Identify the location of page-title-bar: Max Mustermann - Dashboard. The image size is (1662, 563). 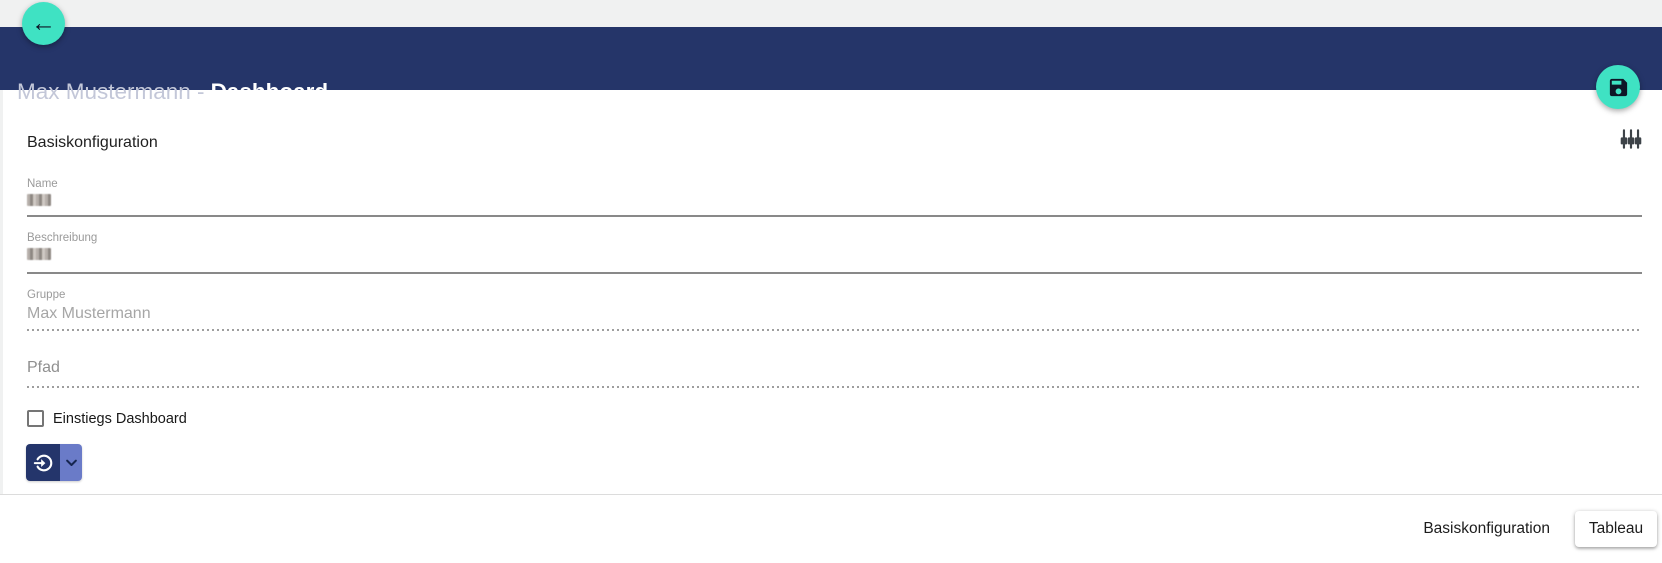
(172, 92).